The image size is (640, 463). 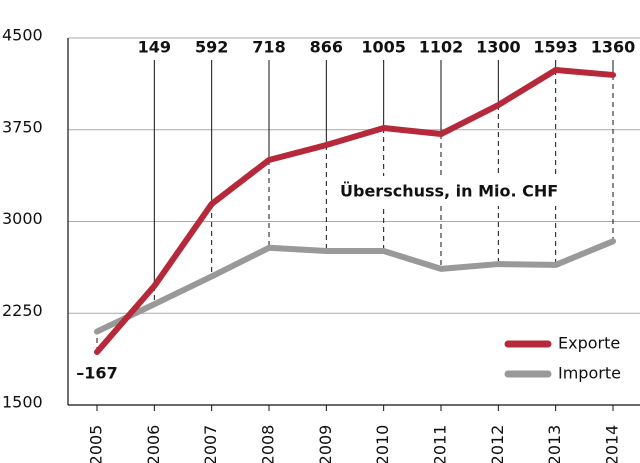 What do you see at coordinates (612, 444) in the screenshot?
I see `x-tick-label: 2014` at bounding box center [612, 444].